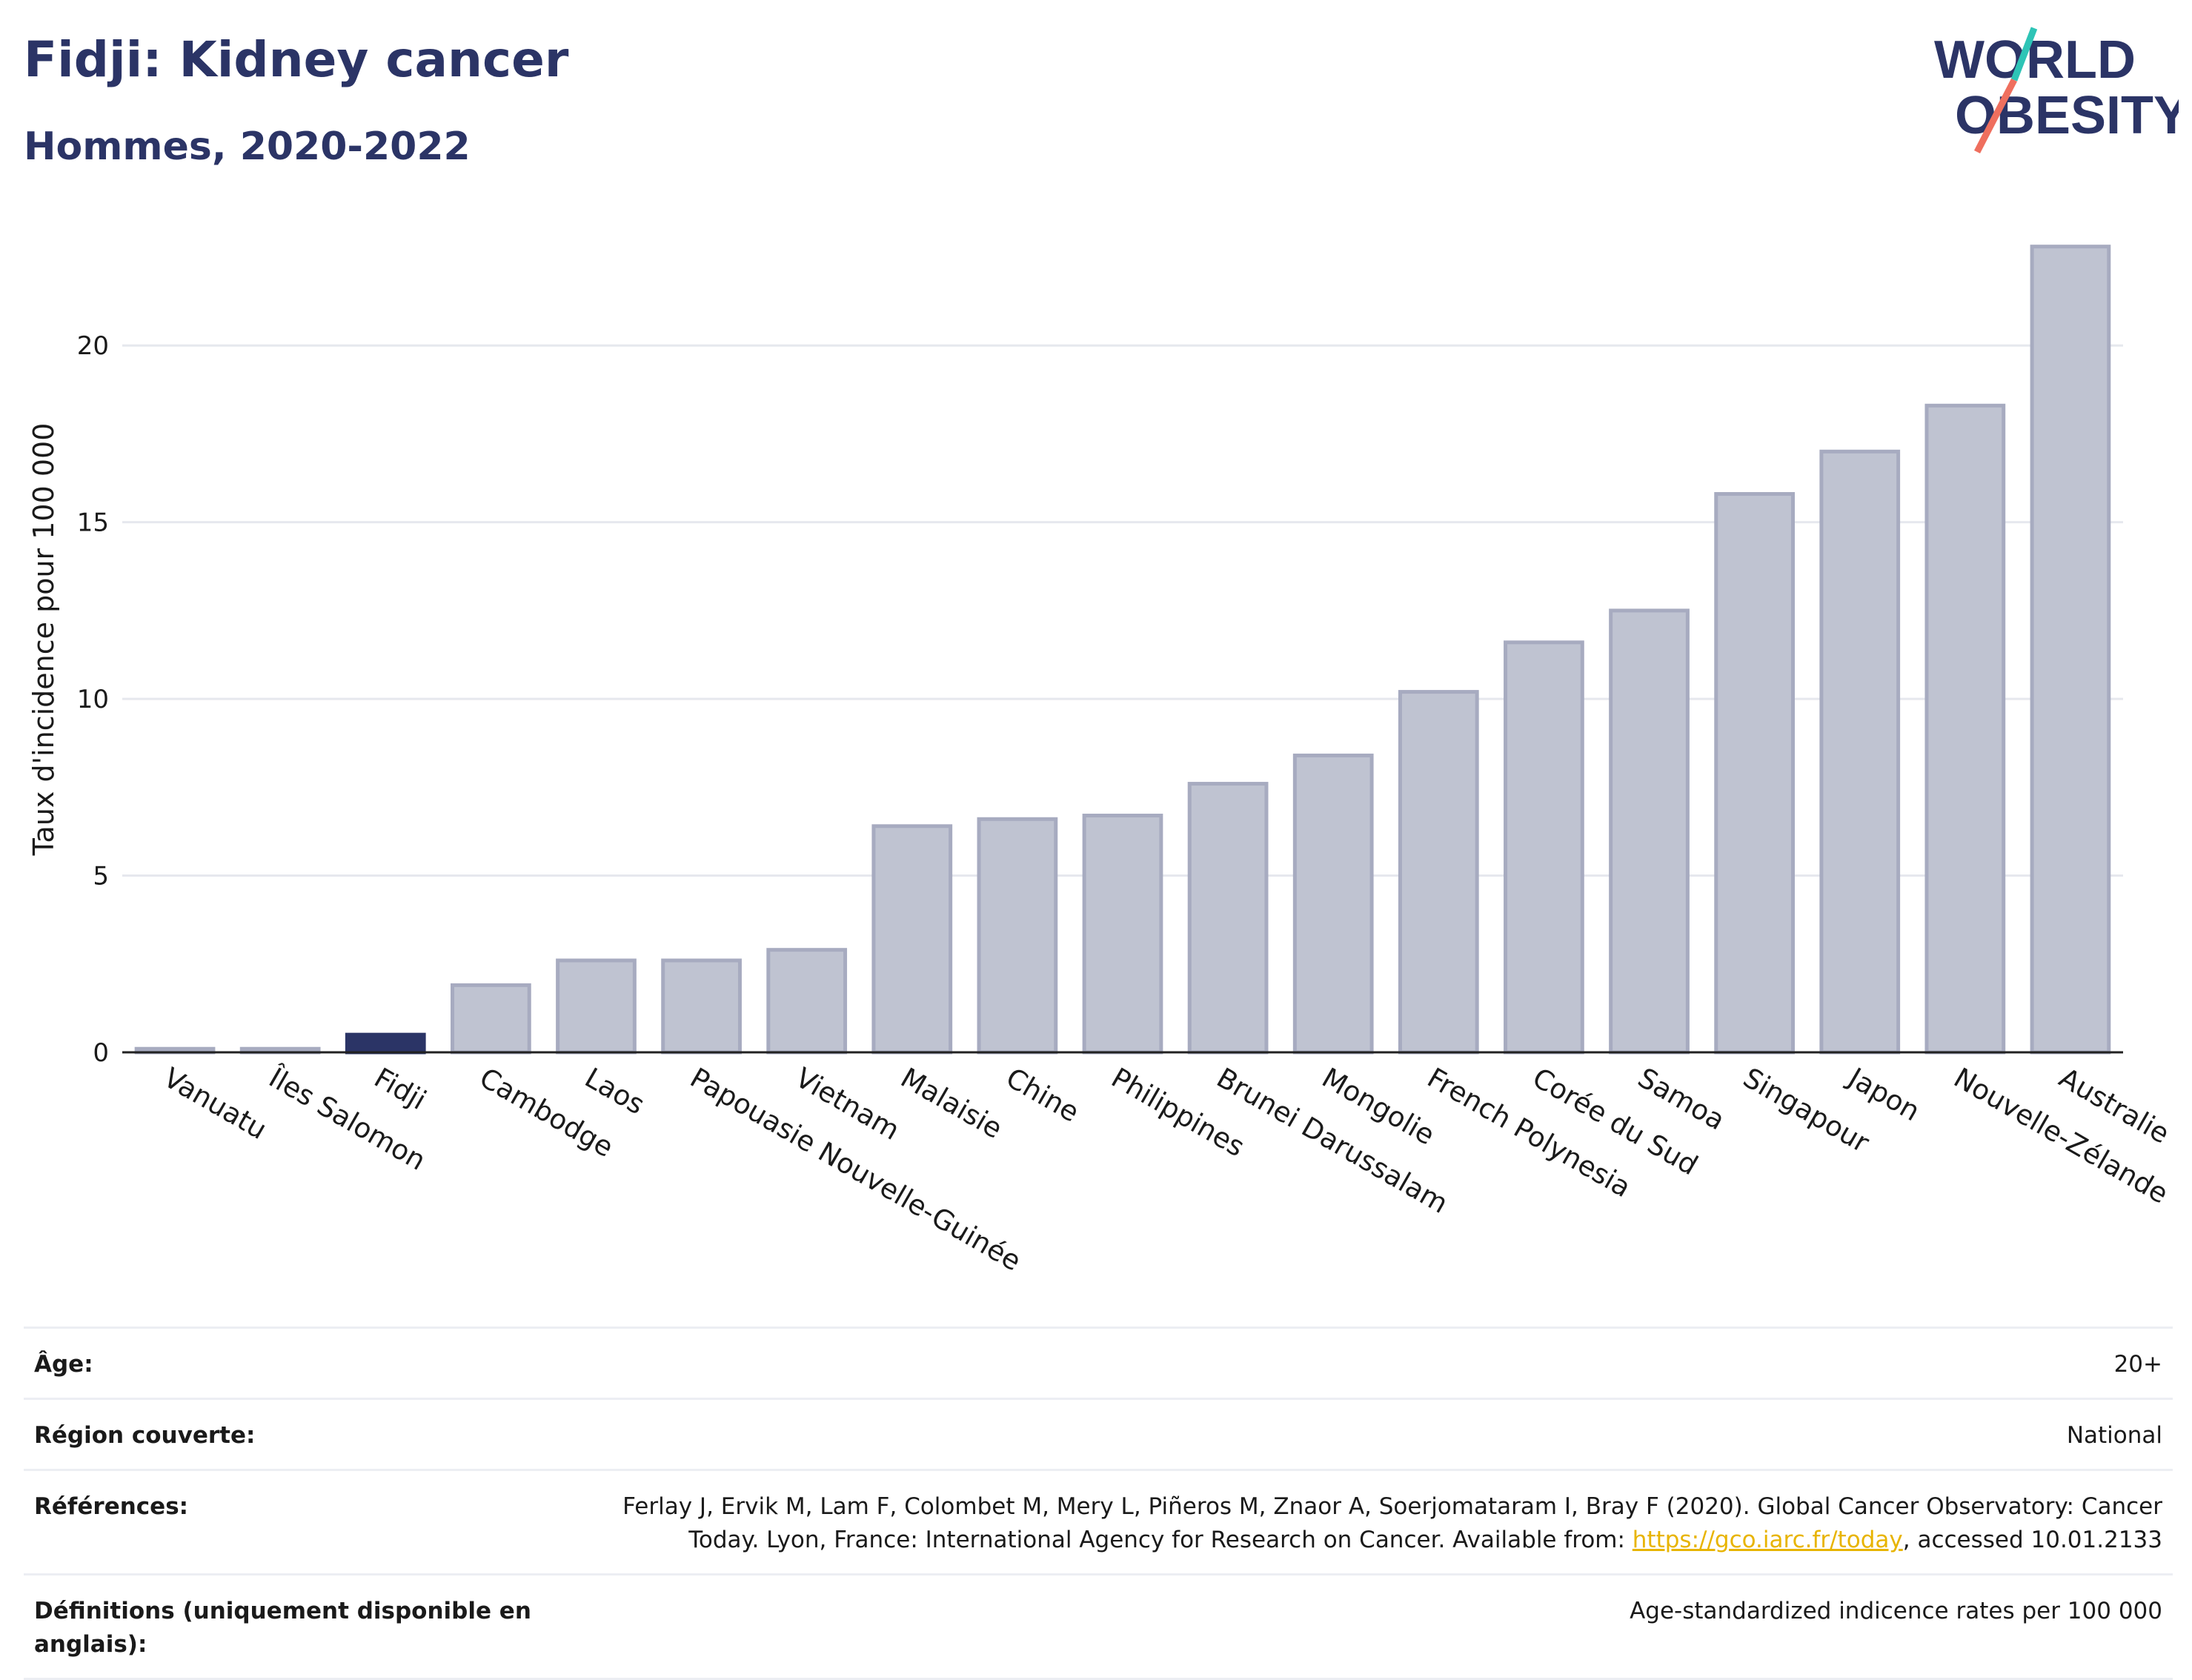  I want to click on bar-papouasie-nouvelle-guin-e, so click(701, 1007).